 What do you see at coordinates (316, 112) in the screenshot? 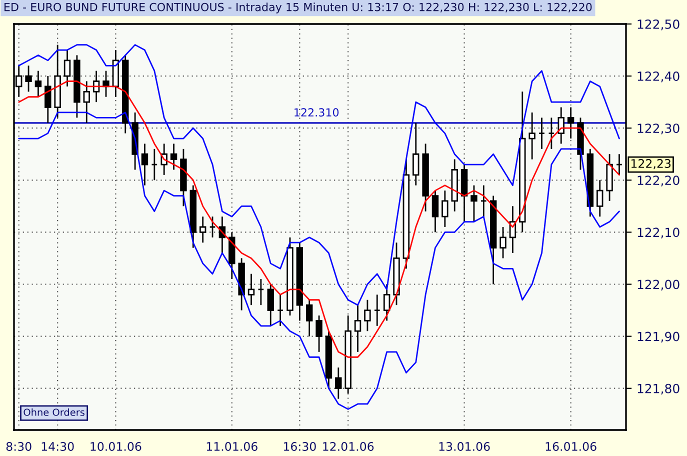
I see `ref-line-label: 122.310` at bounding box center [316, 112].